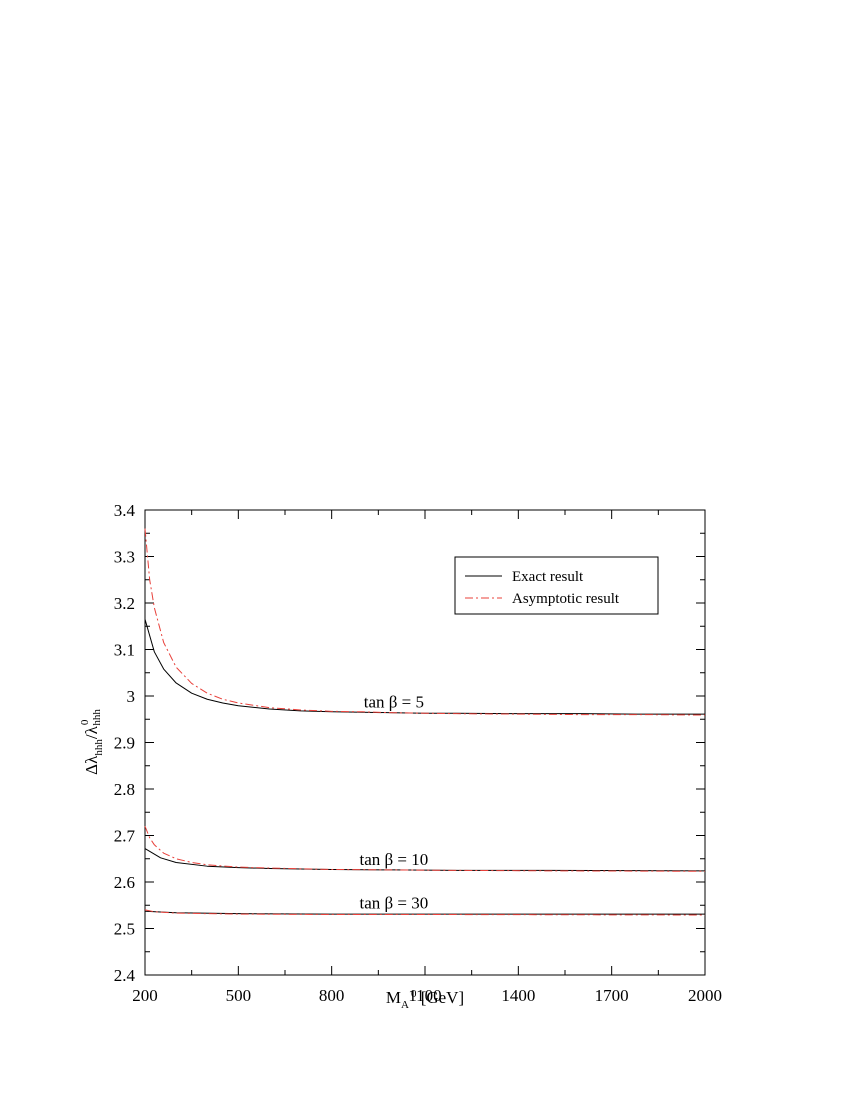 The height and width of the screenshot is (1100, 850). What do you see at coordinates (394, 702) in the screenshot?
I see `curve-annotation: tan β = 5` at bounding box center [394, 702].